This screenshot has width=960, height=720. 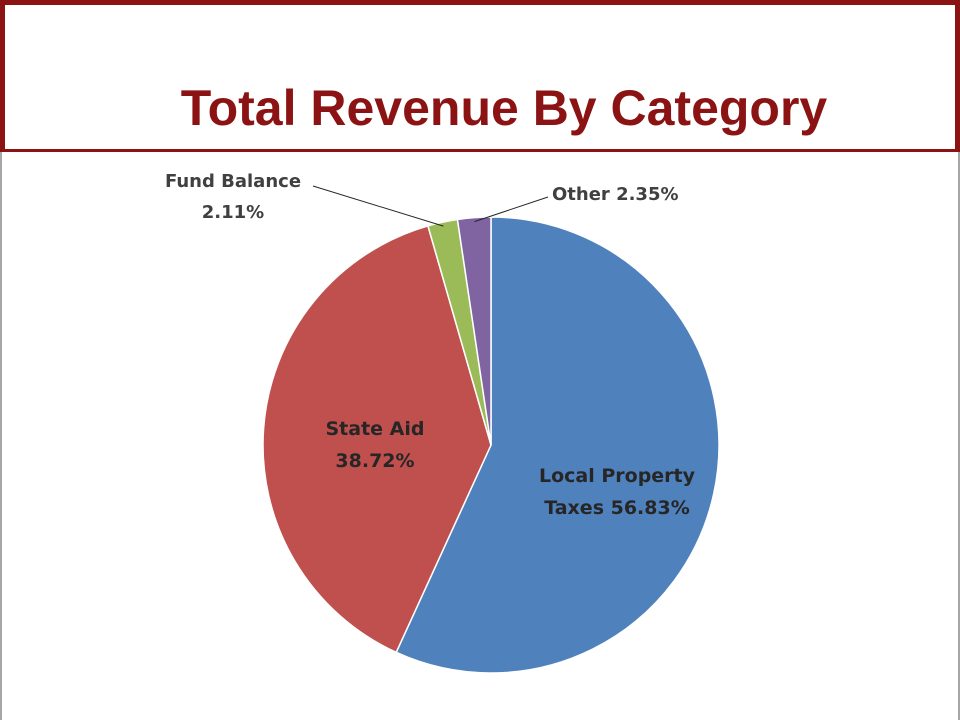 What do you see at coordinates (233, 212) in the screenshot?
I see `label-fund-balance-line2: 2.11%` at bounding box center [233, 212].